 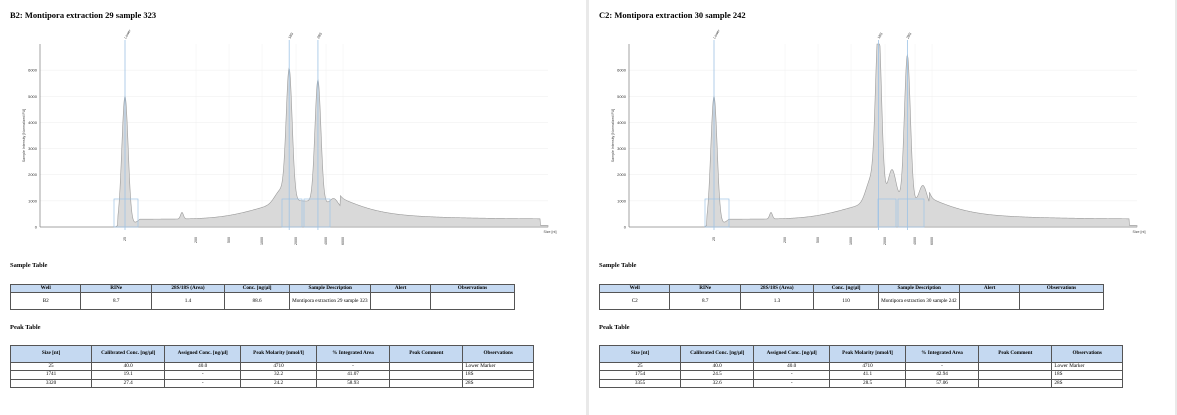 What do you see at coordinates (45, 288) in the screenshot?
I see `col-well: Well` at bounding box center [45, 288].